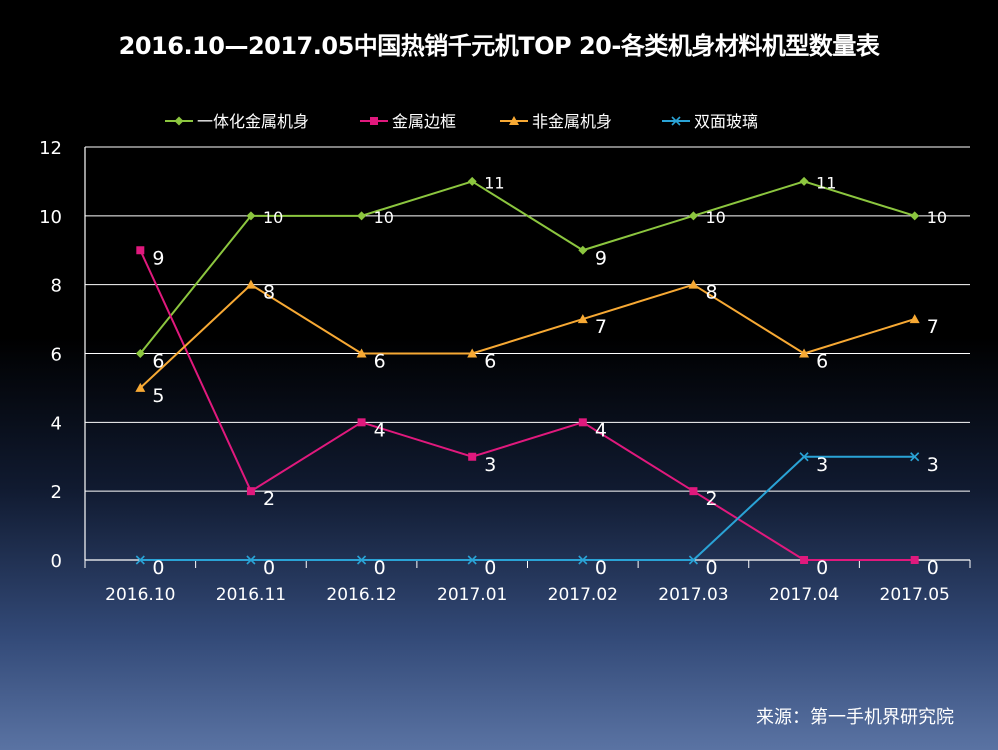  Describe the element at coordinates (140, 595) in the screenshot. I see `x-tick-label: 2016.10` at that location.